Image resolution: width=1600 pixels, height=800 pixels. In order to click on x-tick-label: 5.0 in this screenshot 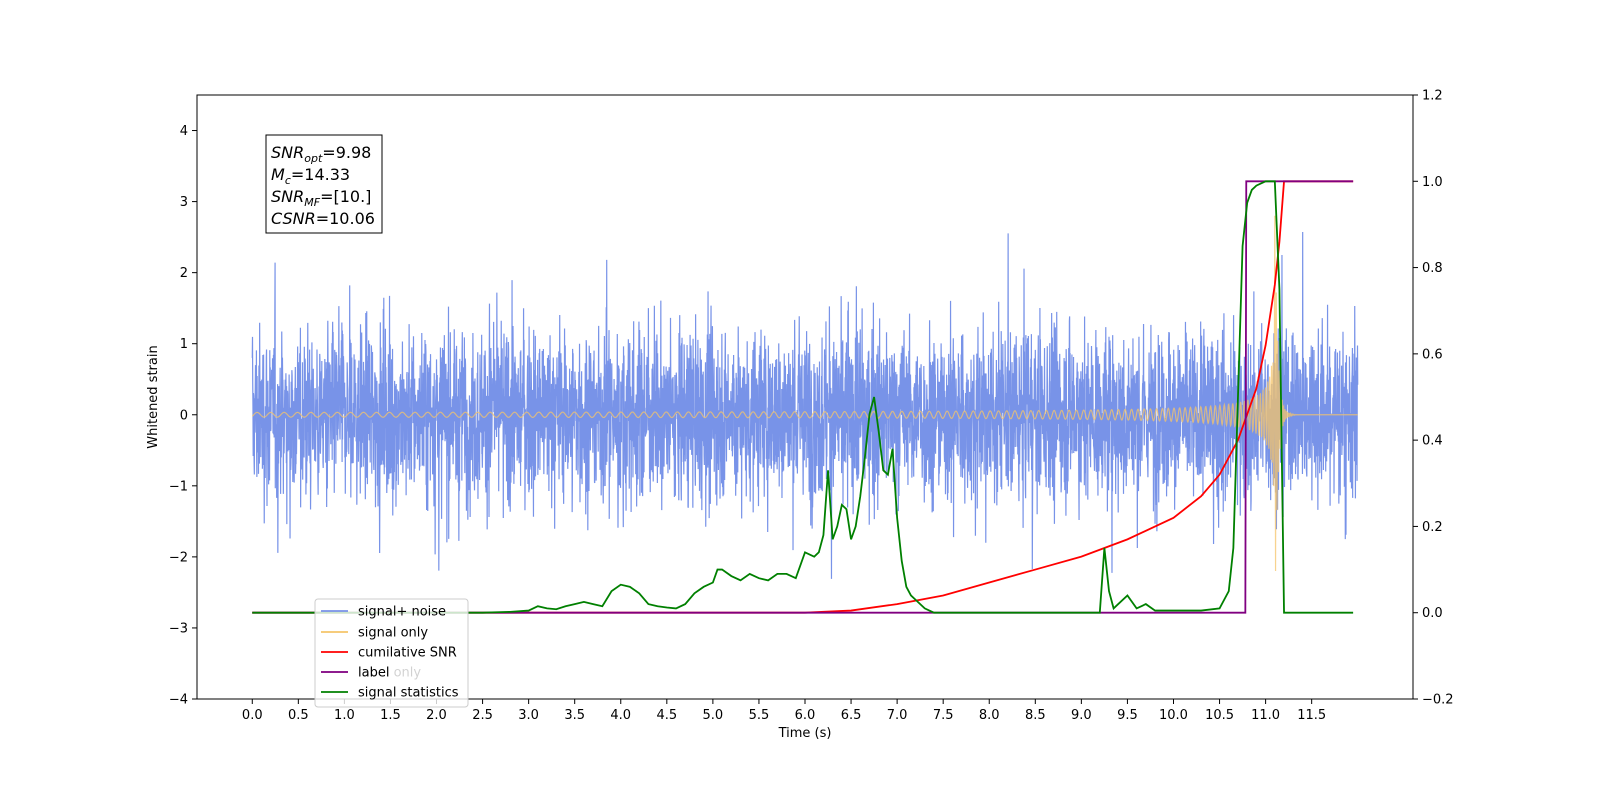, I will do `click(713, 715)`.